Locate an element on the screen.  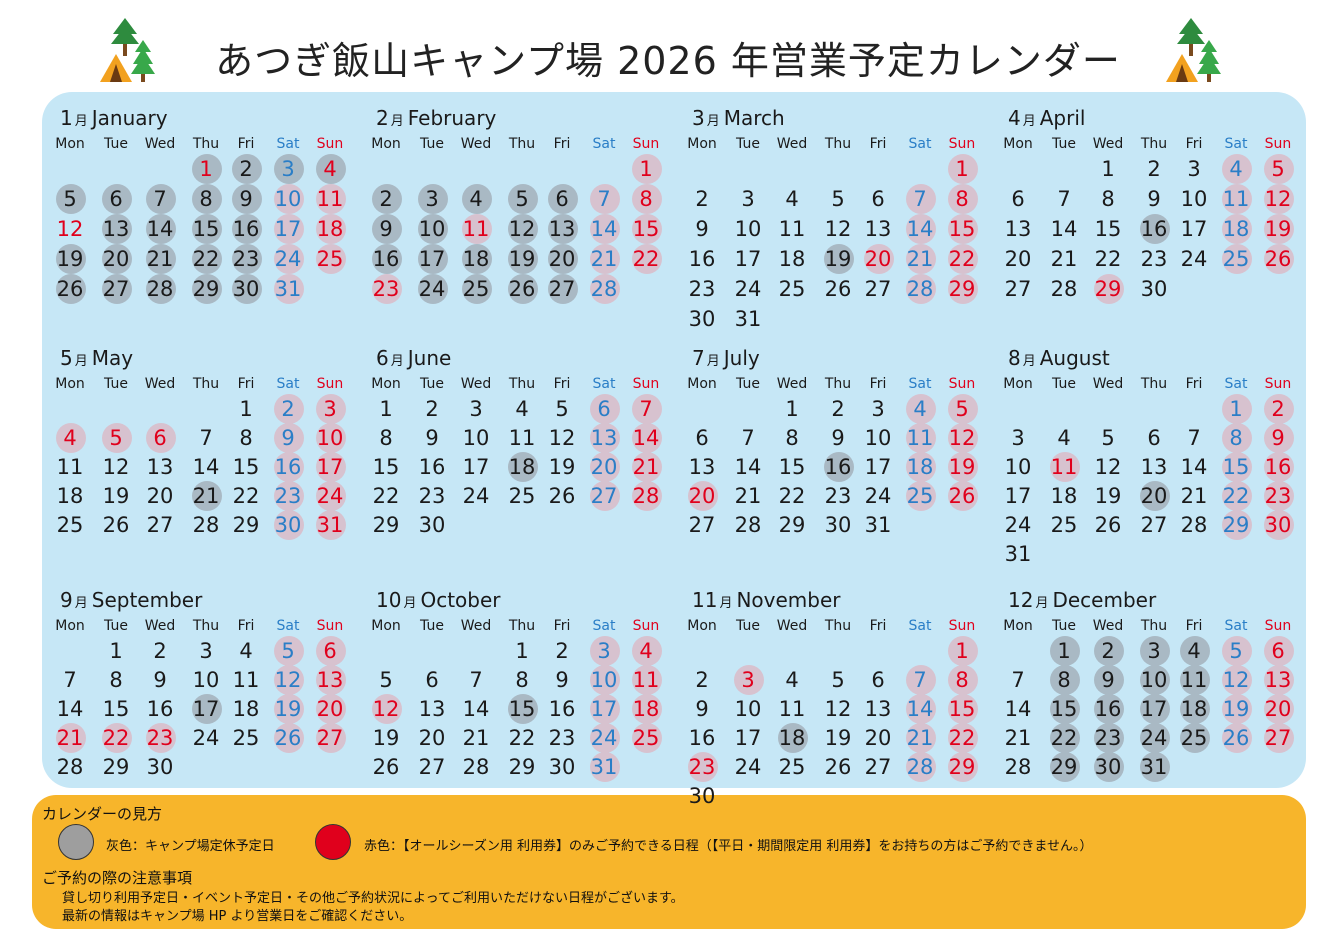
weekday-mon: Mon is located at coordinates (70, 144).